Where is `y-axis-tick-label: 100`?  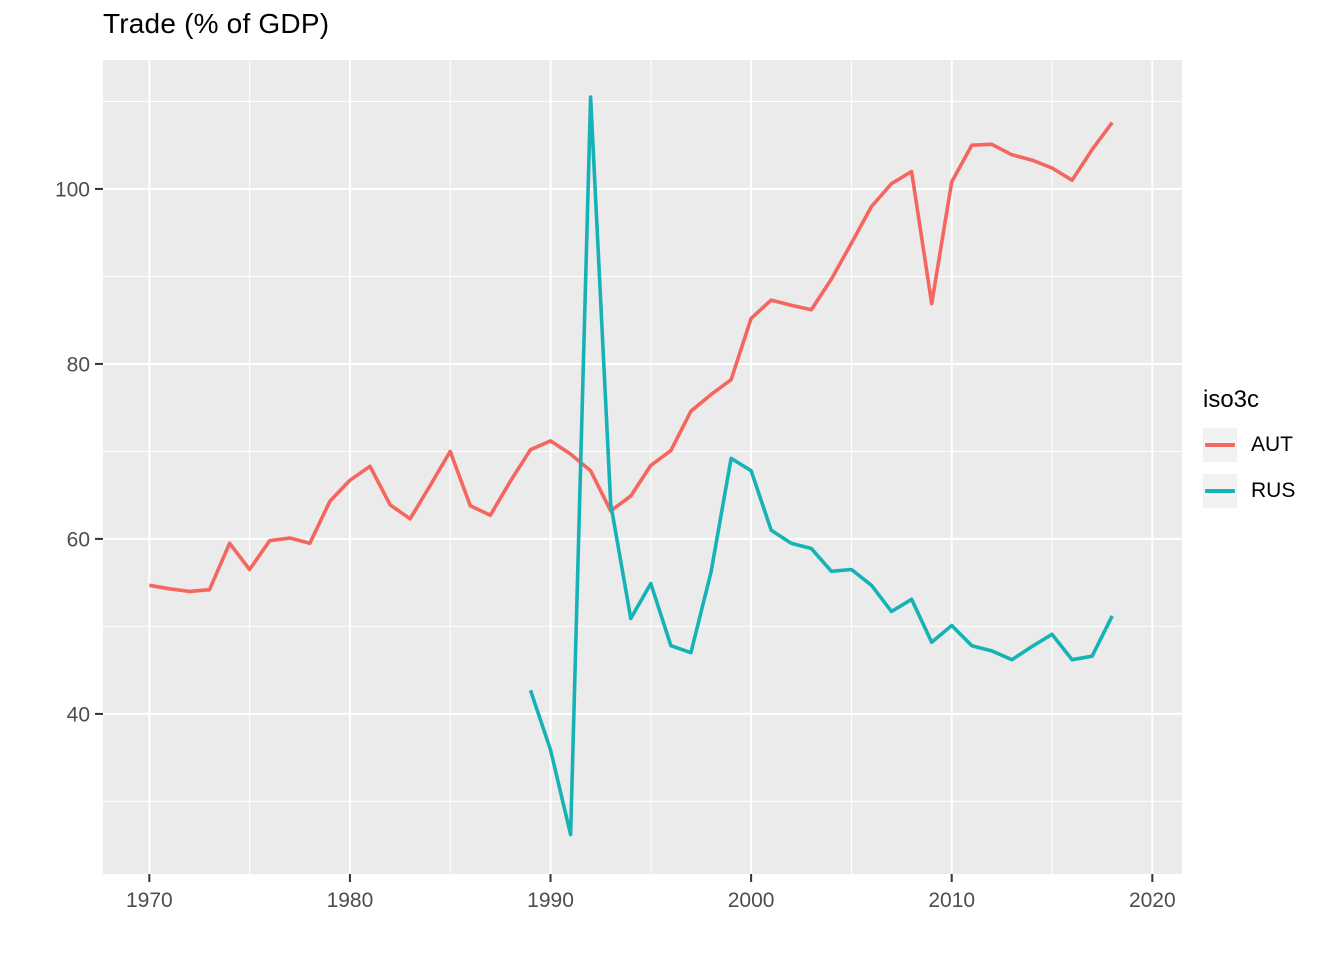
y-axis-tick-label: 100 is located at coordinates (72, 189).